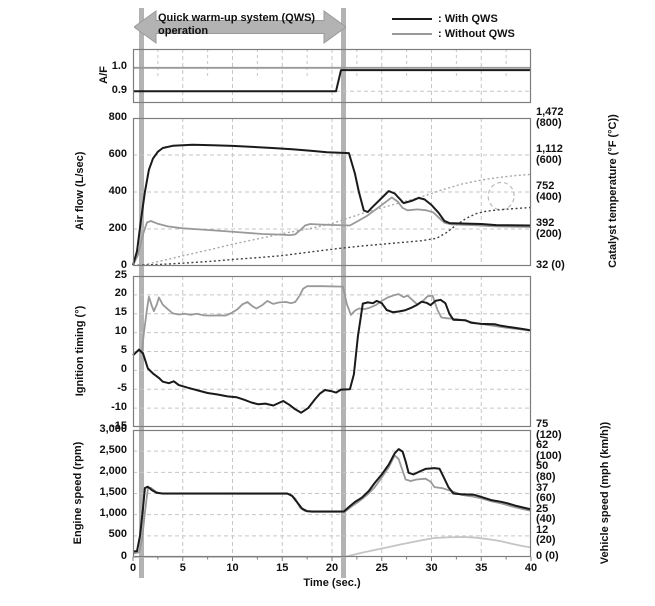  Describe the element at coordinates (605, 492) in the screenshot. I see `engine-right-y-axis-title: Vehicle speed (mph (km/h))` at that location.